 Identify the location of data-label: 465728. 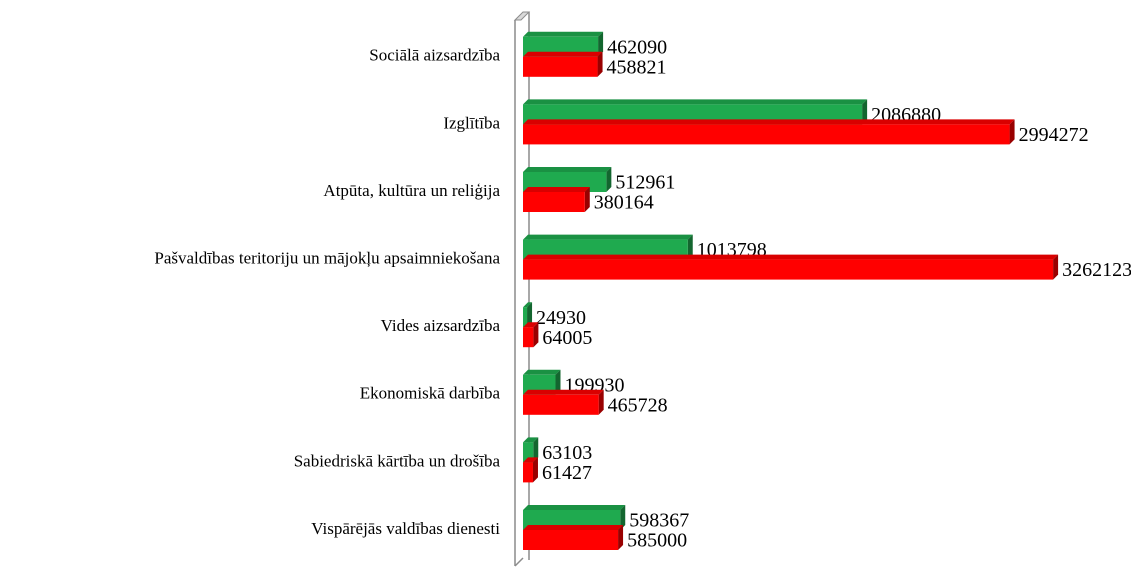
(638, 405).